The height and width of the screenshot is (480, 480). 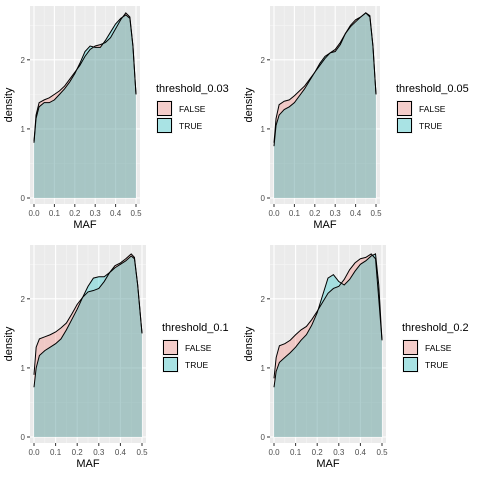 What do you see at coordinates (195, 328) in the screenshot?
I see `legend-title: threshold_0.1` at bounding box center [195, 328].